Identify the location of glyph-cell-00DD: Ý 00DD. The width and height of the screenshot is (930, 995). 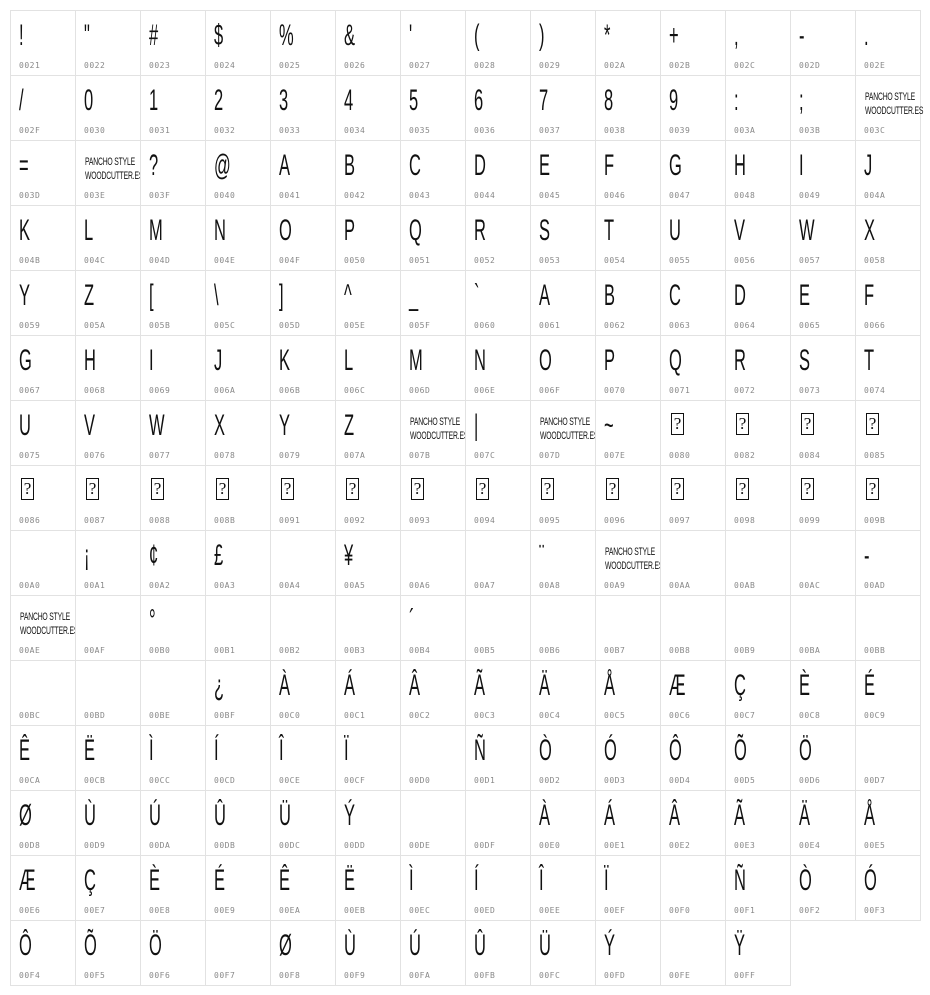
(368, 823).